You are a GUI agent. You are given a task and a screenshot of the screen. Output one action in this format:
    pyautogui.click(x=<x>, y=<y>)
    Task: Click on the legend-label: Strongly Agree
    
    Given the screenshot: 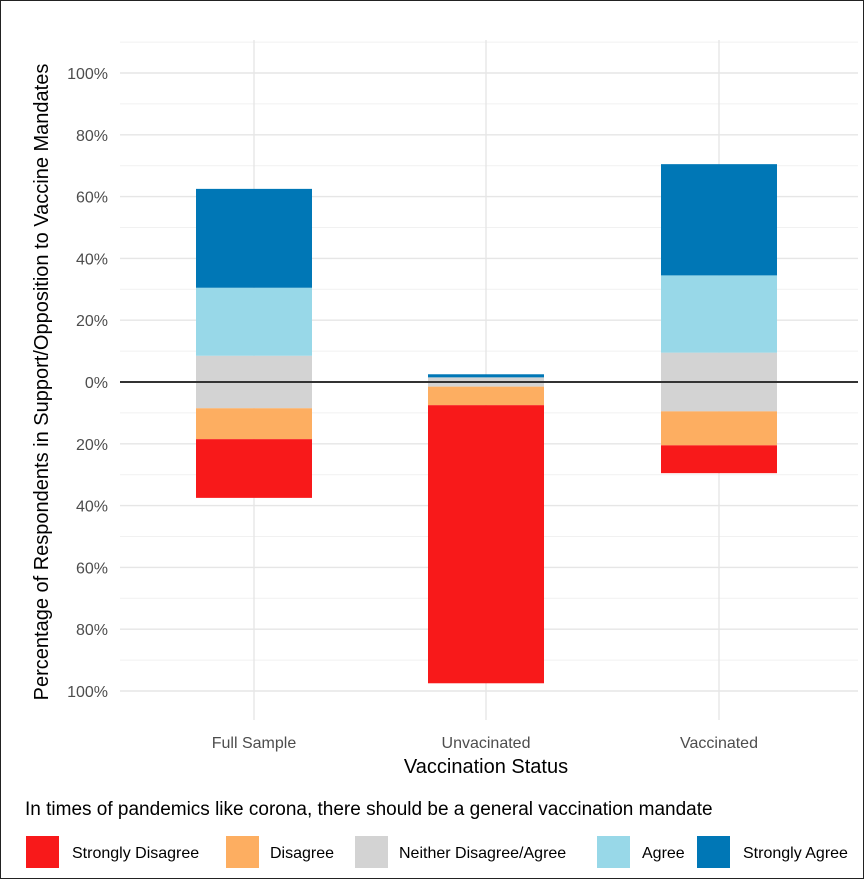 What is the action you would take?
    pyautogui.click(x=795, y=853)
    